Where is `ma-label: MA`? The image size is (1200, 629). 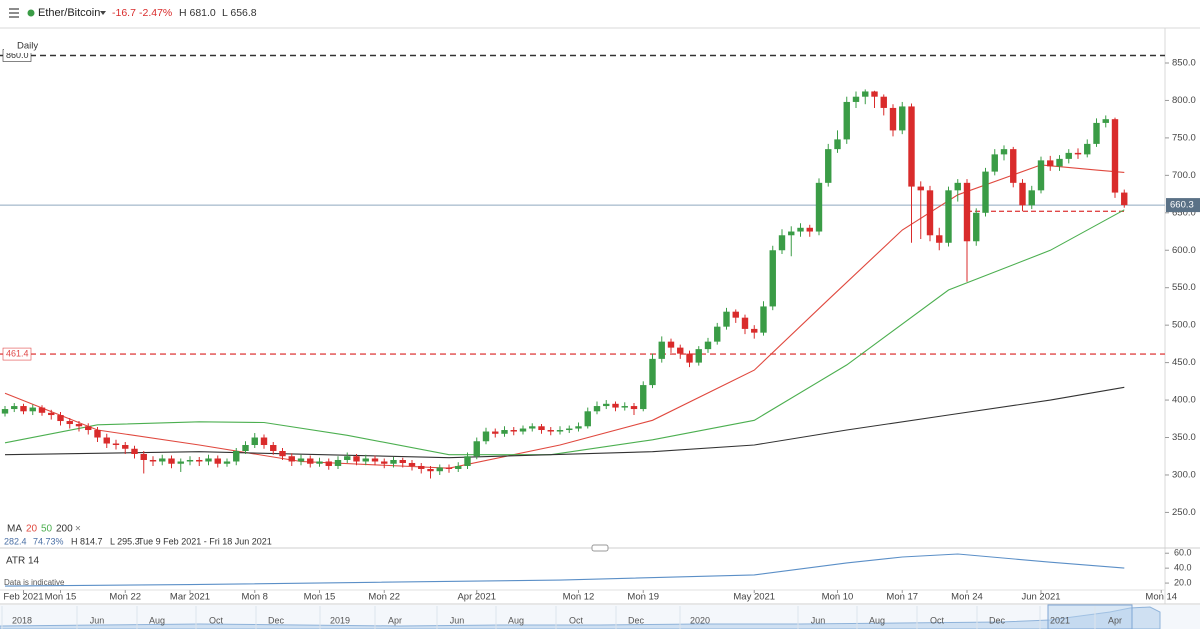
ma-label: MA is located at coordinates (14, 529).